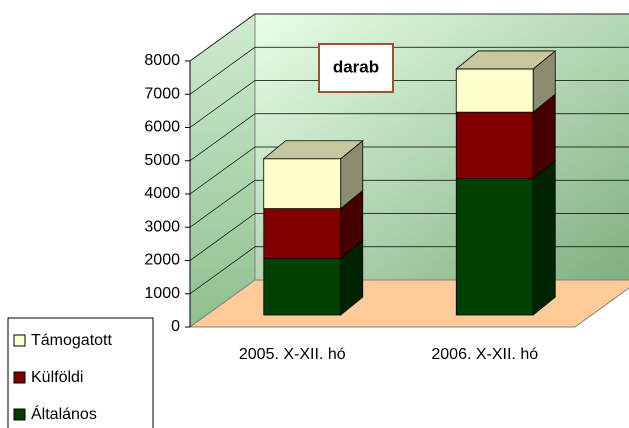 This screenshot has height=428, width=629. Describe the element at coordinates (64, 413) in the screenshot. I see `legend-label: Általános` at that location.